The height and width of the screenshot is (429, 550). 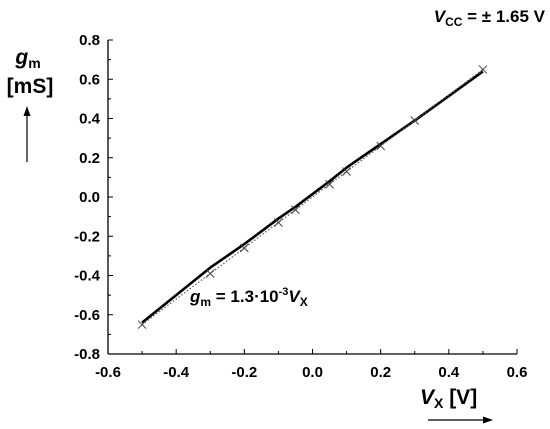 I want to click on y-tick-label: -0.6, so click(x=87, y=315).